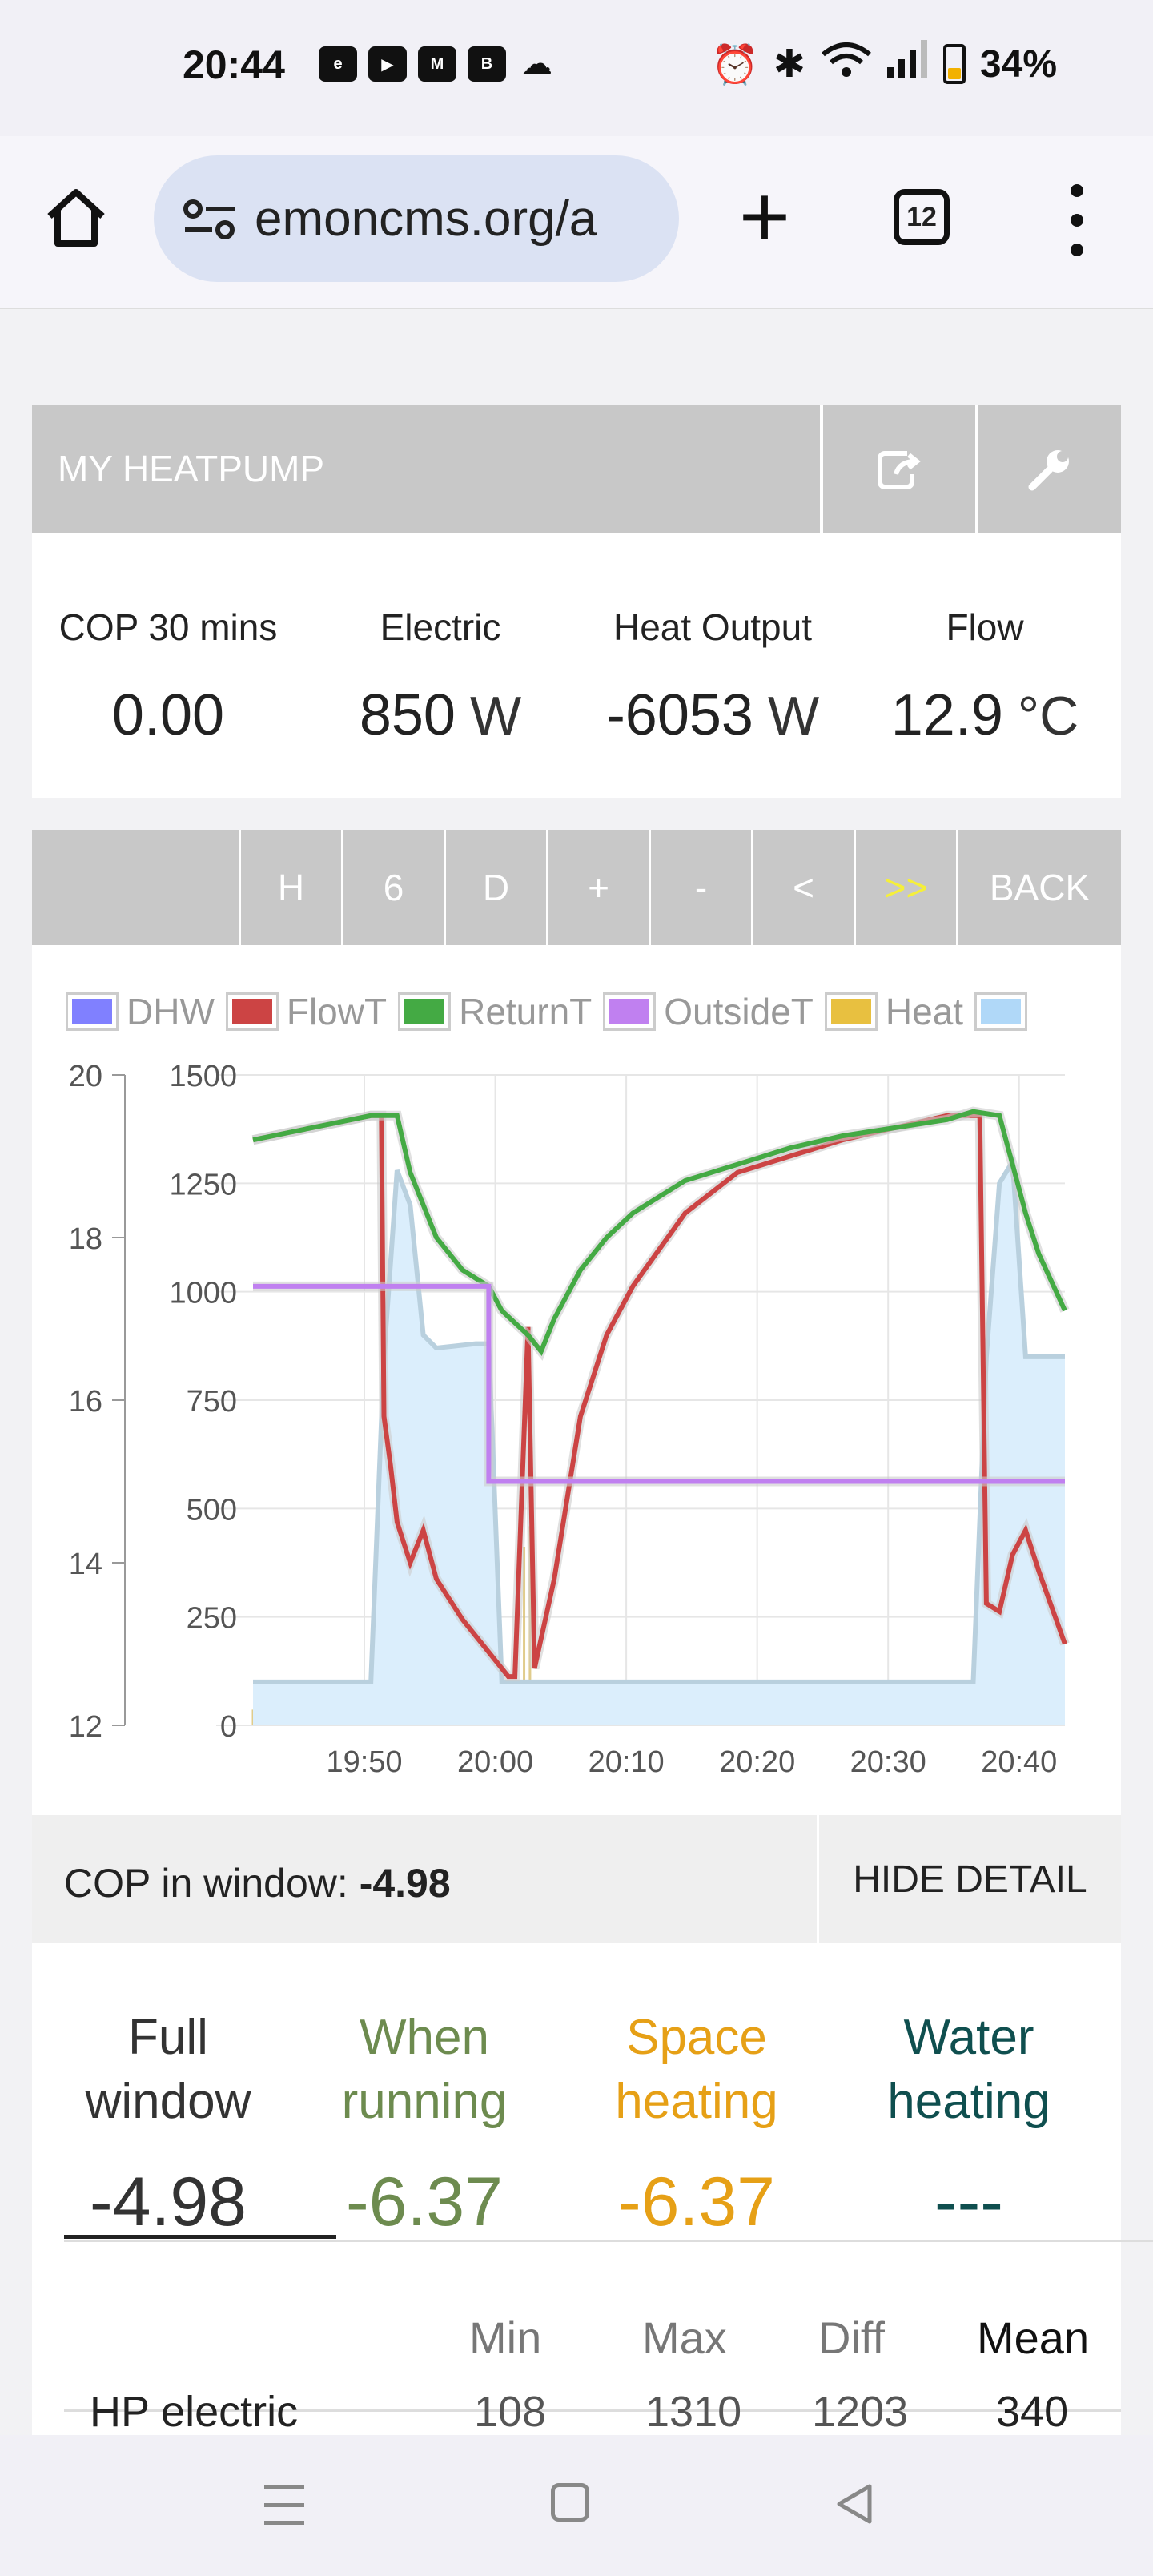 Image resolution: width=1153 pixels, height=2576 pixels. I want to click on y-left-tick-label: 16, so click(85, 1402).